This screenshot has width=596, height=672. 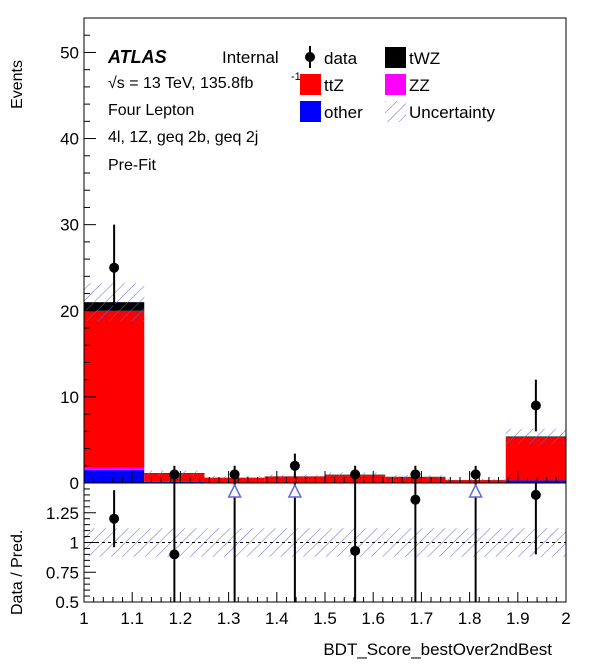 What do you see at coordinates (74, 483) in the screenshot?
I see `y-tick-label-0: 0` at bounding box center [74, 483].